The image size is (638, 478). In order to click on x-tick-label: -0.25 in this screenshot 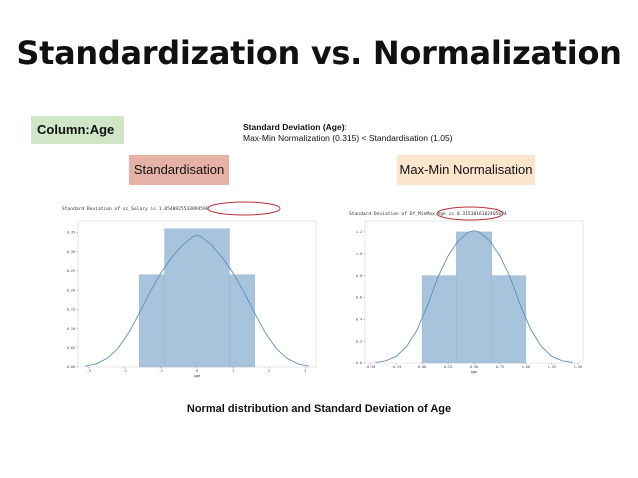, I will do `click(396, 367)`.